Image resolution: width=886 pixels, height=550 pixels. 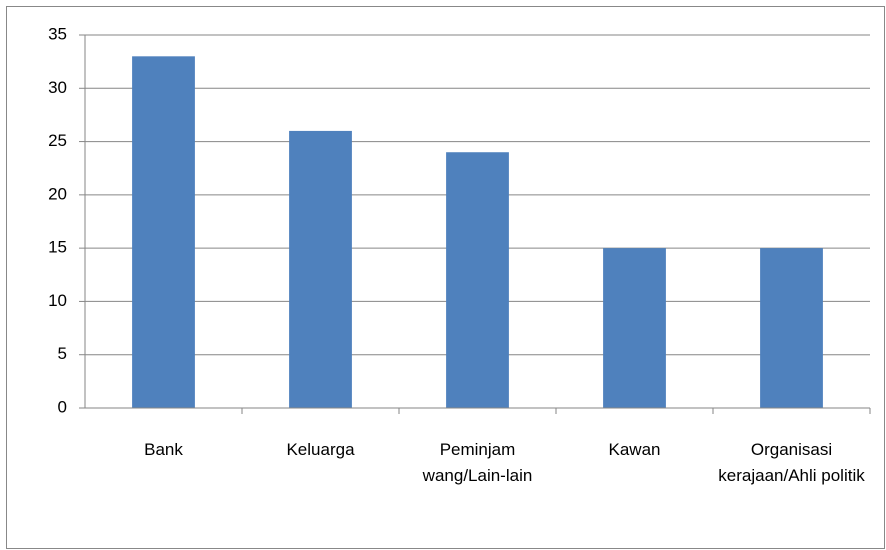 What do you see at coordinates (57, 87) in the screenshot?
I see `y-tick-label: 30` at bounding box center [57, 87].